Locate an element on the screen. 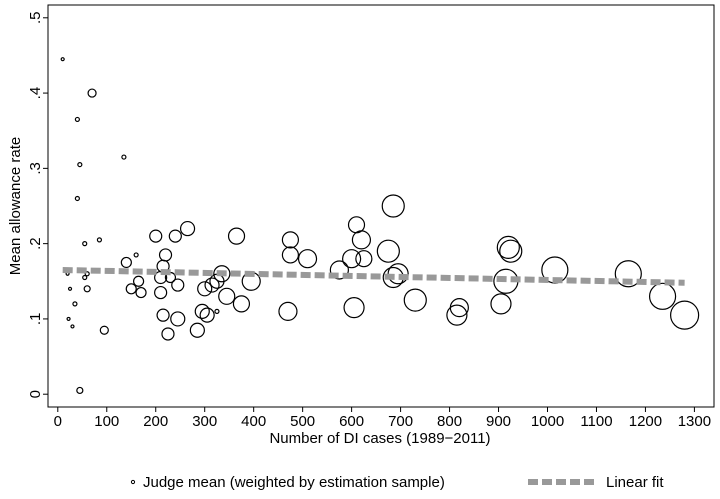  fit-line is located at coordinates (373, 276).